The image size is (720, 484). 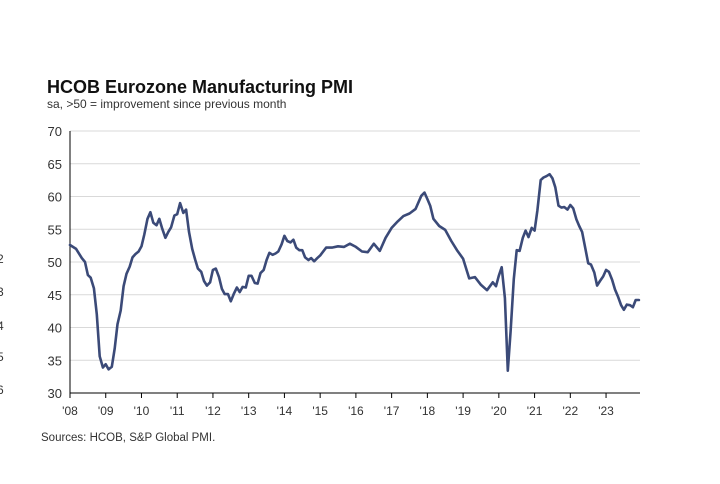 What do you see at coordinates (213, 411) in the screenshot?
I see `x-tick-label: '12` at bounding box center [213, 411].